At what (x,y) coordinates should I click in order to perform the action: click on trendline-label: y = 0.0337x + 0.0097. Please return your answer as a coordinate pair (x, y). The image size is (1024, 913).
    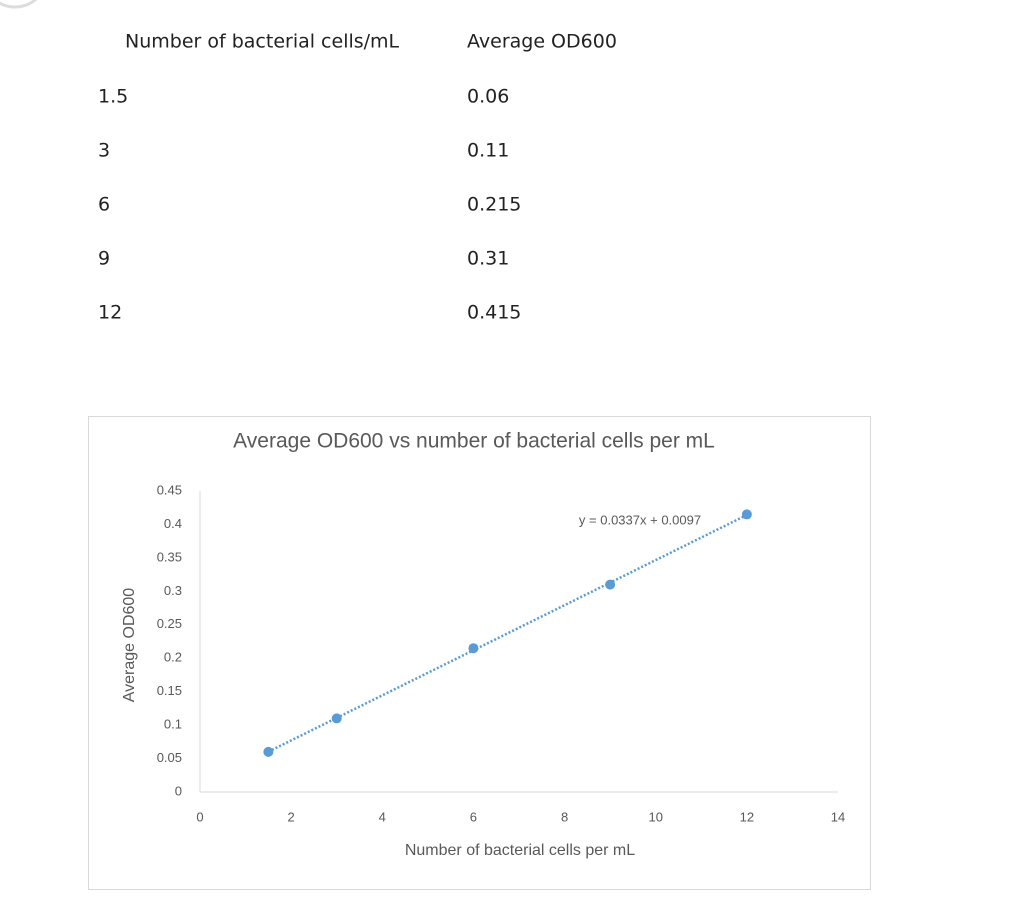
    Looking at the image, I should click on (640, 519).